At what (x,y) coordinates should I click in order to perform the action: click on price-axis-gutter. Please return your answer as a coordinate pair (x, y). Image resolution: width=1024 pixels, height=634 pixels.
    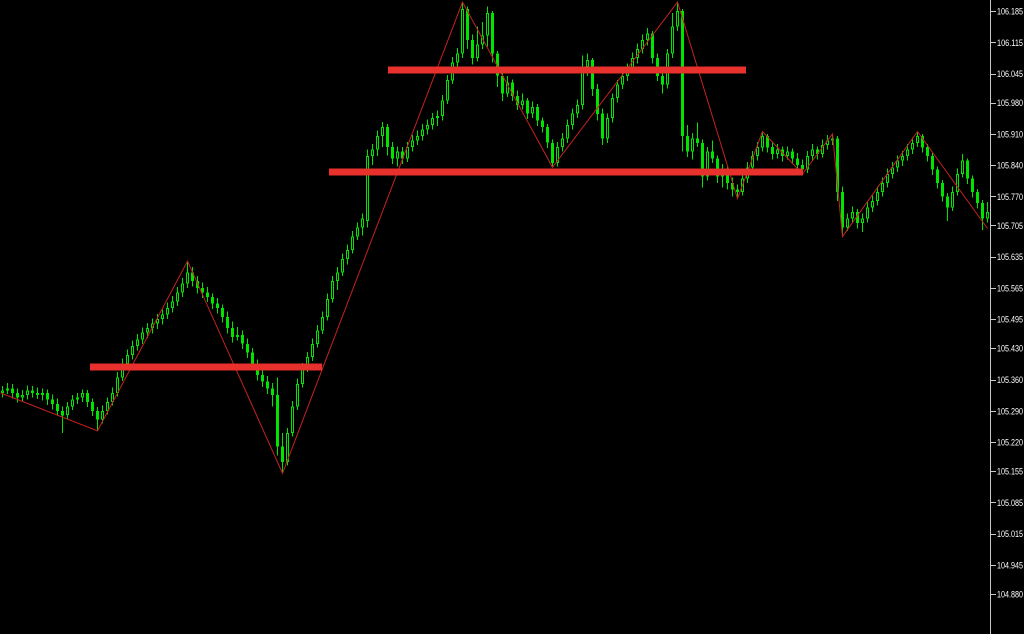
    Looking at the image, I should click on (1007, 317).